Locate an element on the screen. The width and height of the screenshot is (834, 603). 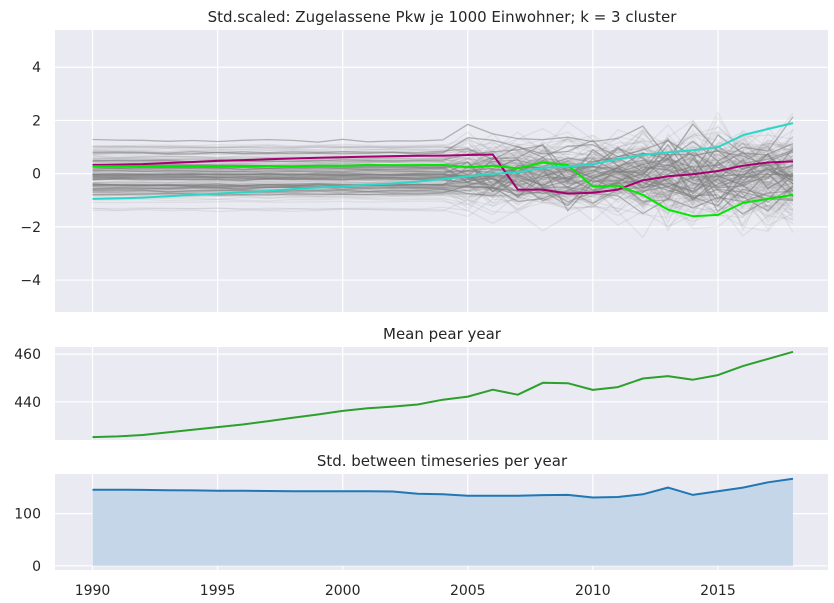
x-tick-label: 2005 is located at coordinates (468, 591).